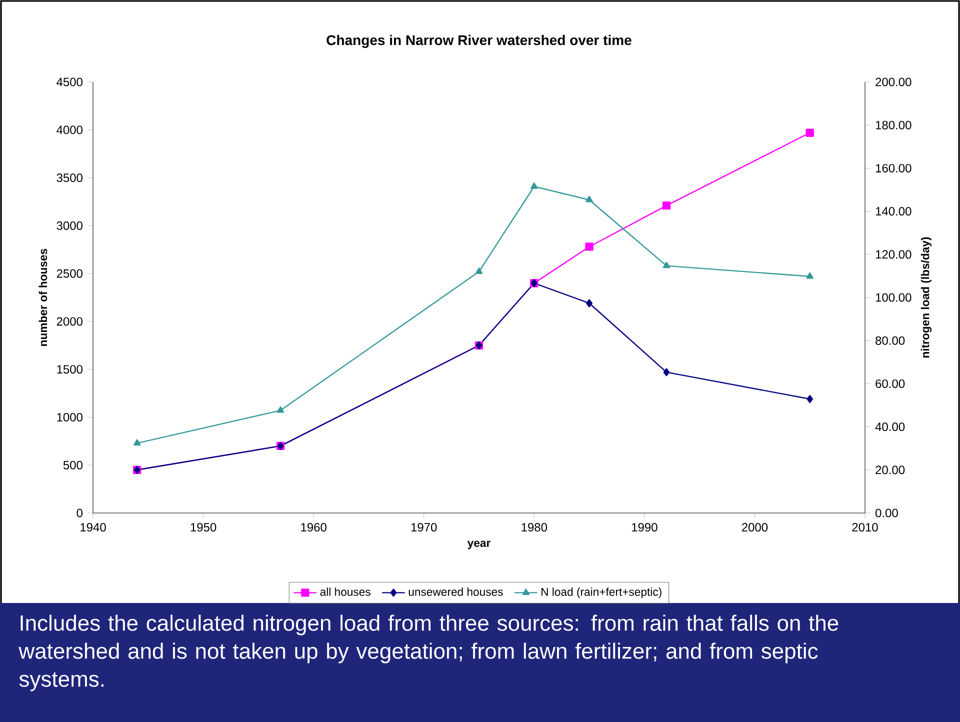  What do you see at coordinates (69, 321) in the screenshot?
I see `y-tick-label: 2000` at bounding box center [69, 321].